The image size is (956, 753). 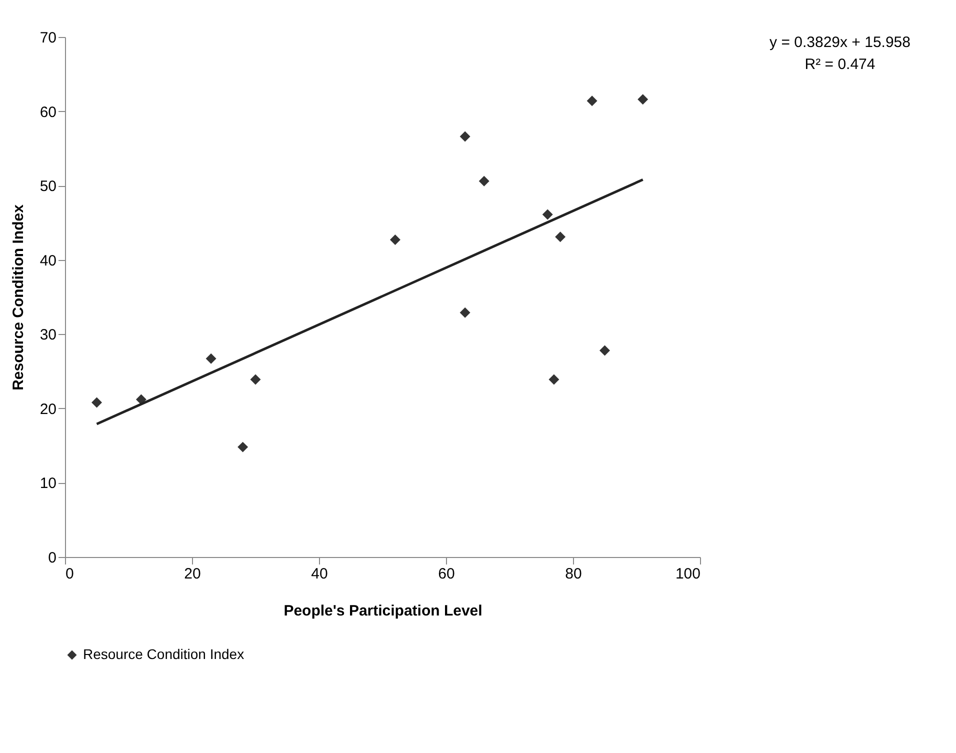 I want to click on x-tick-label: 20, so click(x=192, y=574).